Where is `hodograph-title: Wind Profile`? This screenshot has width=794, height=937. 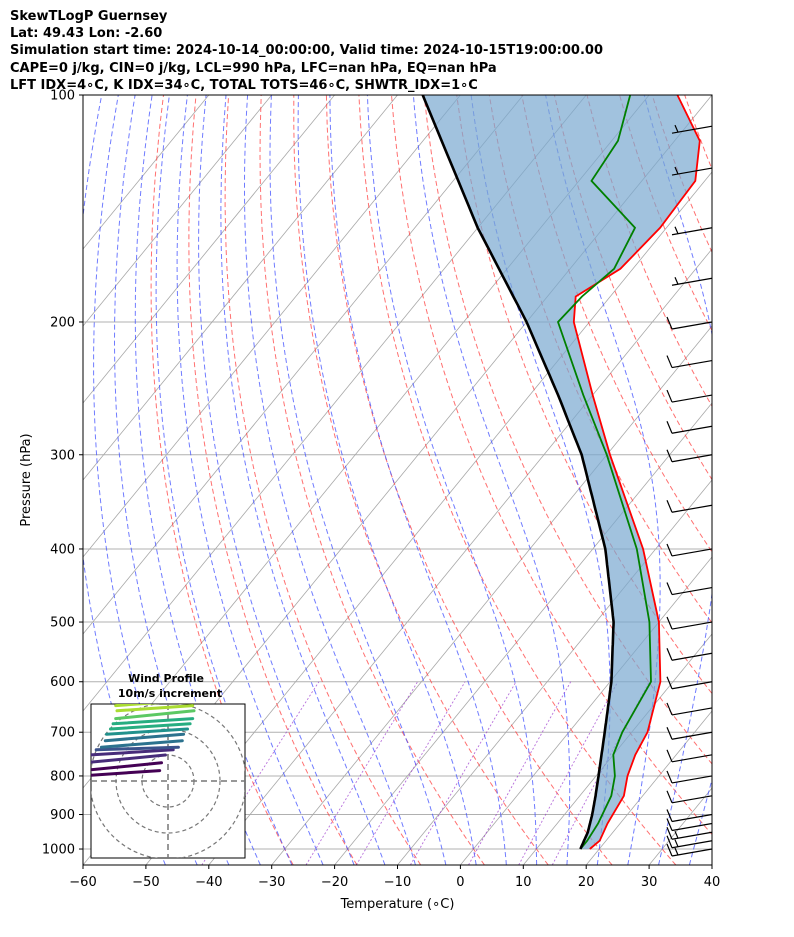
hodograph-title: Wind Profile is located at coordinates (166, 678).